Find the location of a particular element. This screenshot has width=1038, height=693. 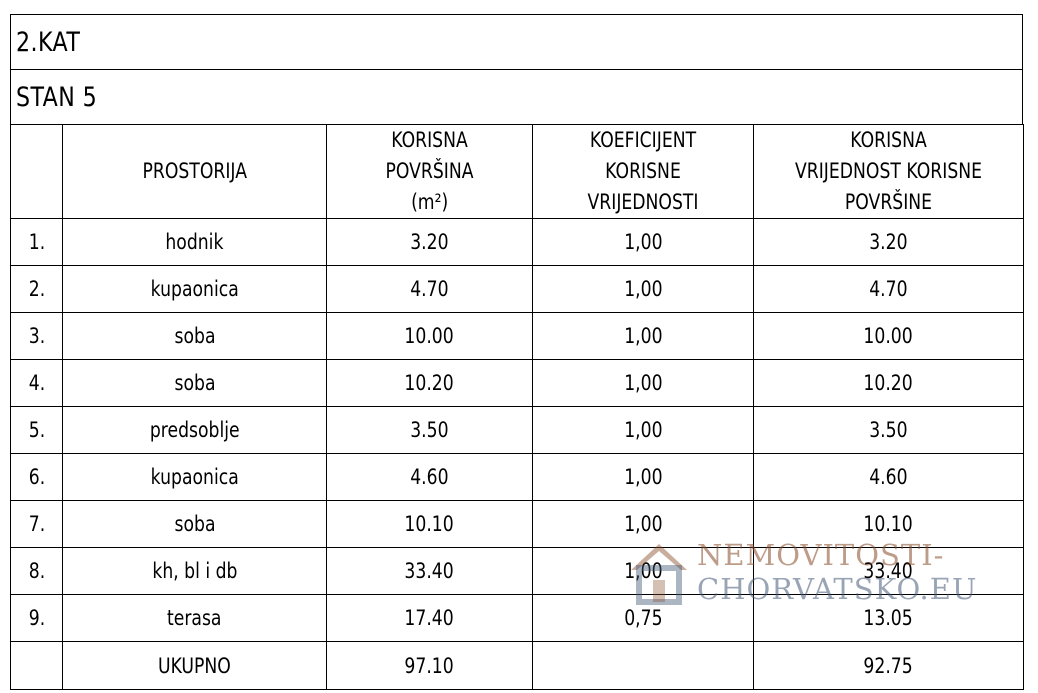

row-index: 7. is located at coordinates (36, 524).